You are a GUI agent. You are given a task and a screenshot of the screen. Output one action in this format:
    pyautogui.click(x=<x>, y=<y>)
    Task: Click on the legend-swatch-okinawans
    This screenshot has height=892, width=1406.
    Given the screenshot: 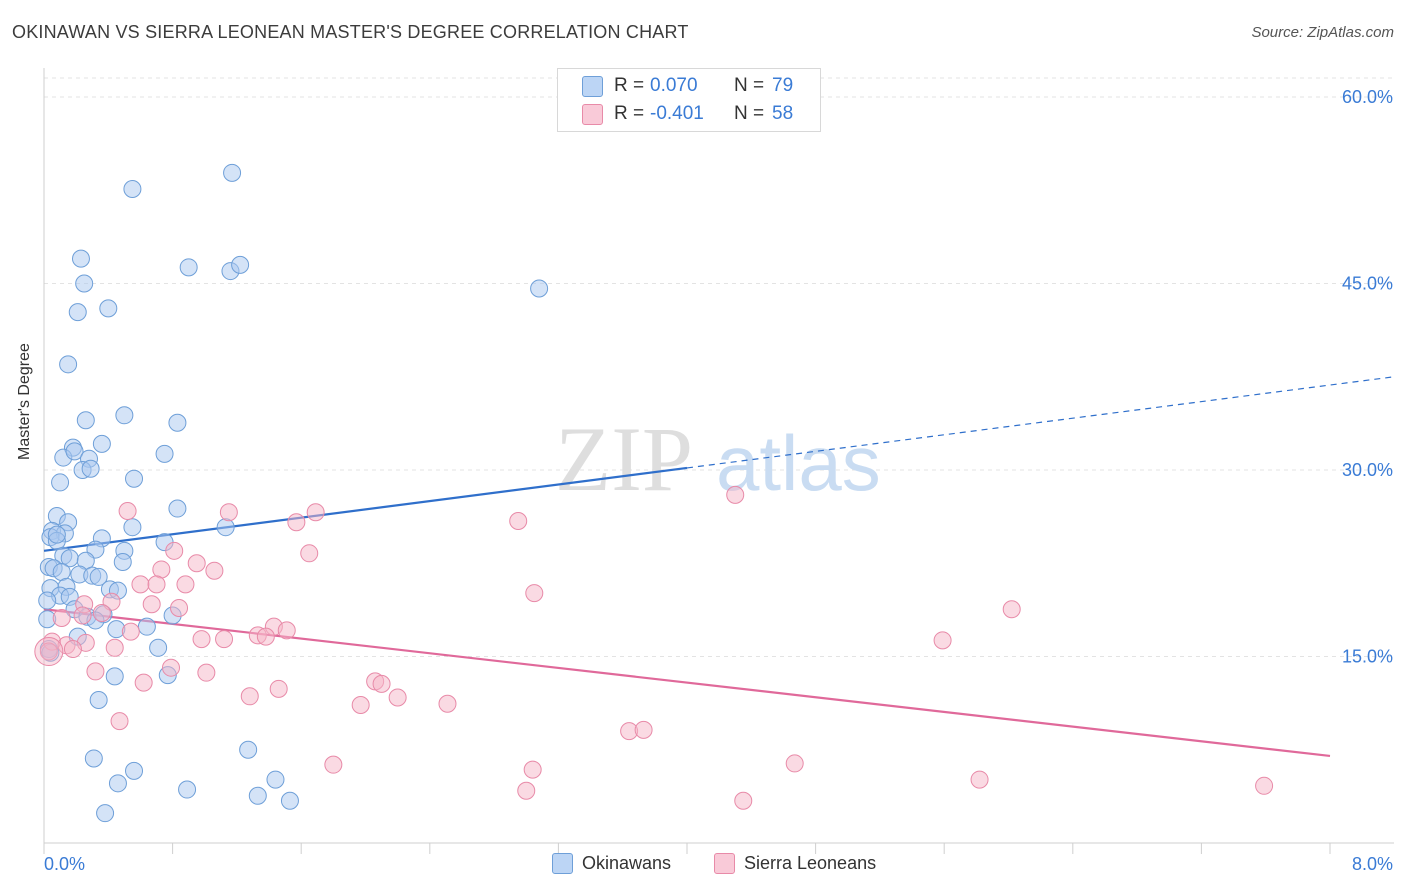 What is the action you would take?
    pyautogui.click(x=592, y=86)
    